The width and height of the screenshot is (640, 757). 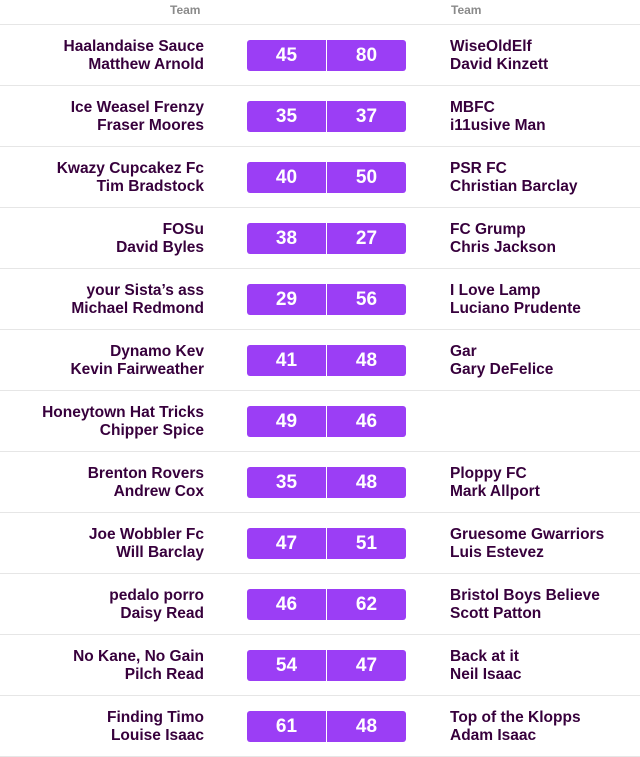 What do you see at coordinates (495, 491) in the screenshot?
I see `away-manager-name: Mark Allport` at bounding box center [495, 491].